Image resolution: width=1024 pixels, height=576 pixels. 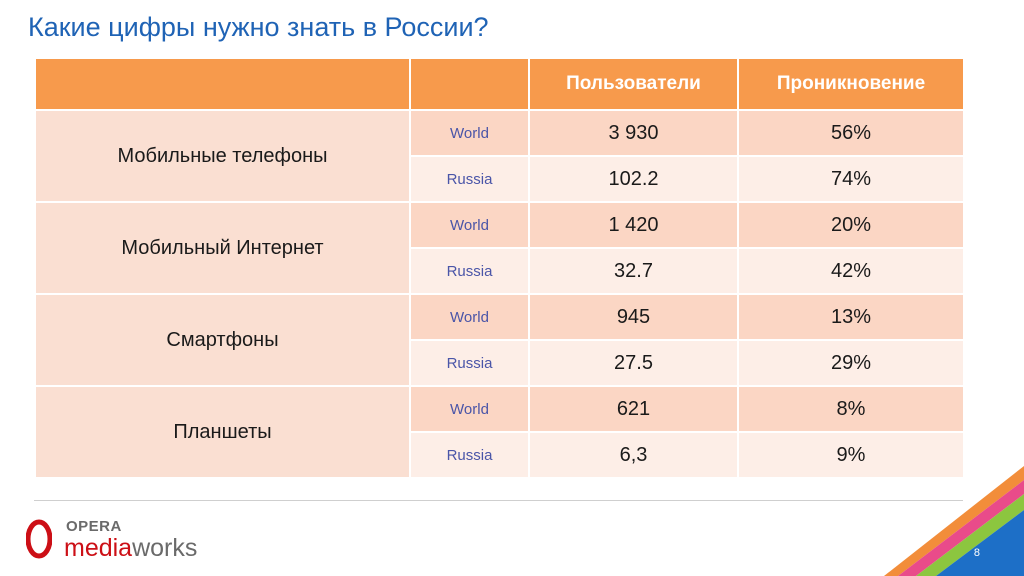 I want to click on users-cell: 945, so click(x=633, y=317).